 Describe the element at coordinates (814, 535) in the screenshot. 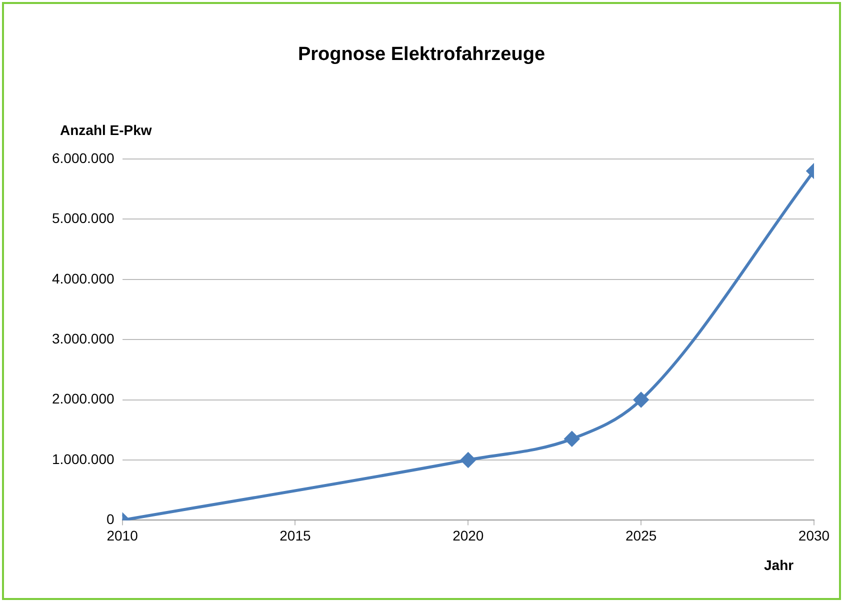

I see `x-tick-label: 2030` at that location.